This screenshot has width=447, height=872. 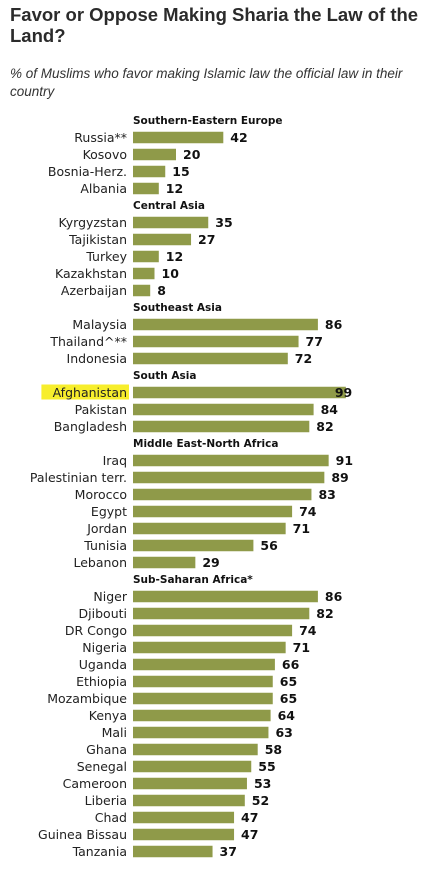 What do you see at coordinates (104, 647) in the screenshot?
I see `category-label: Nigeria` at bounding box center [104, 647].